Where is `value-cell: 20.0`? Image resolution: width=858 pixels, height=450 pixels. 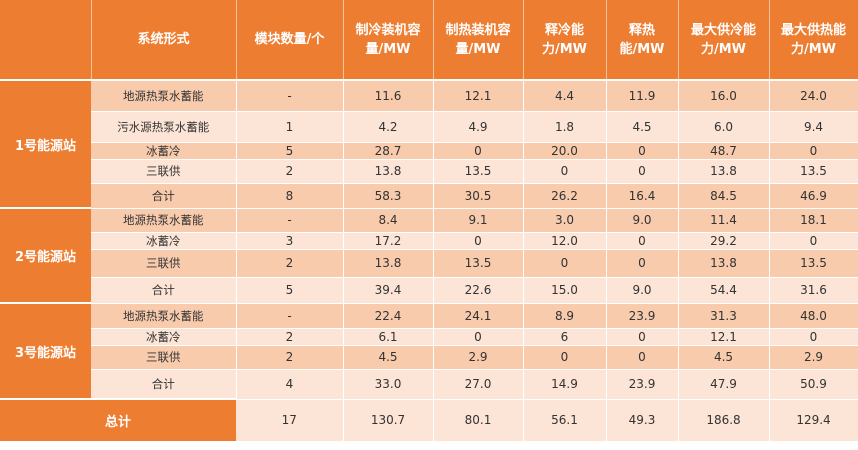
value-cell: 20.0 is located at coordinates (565, 151).